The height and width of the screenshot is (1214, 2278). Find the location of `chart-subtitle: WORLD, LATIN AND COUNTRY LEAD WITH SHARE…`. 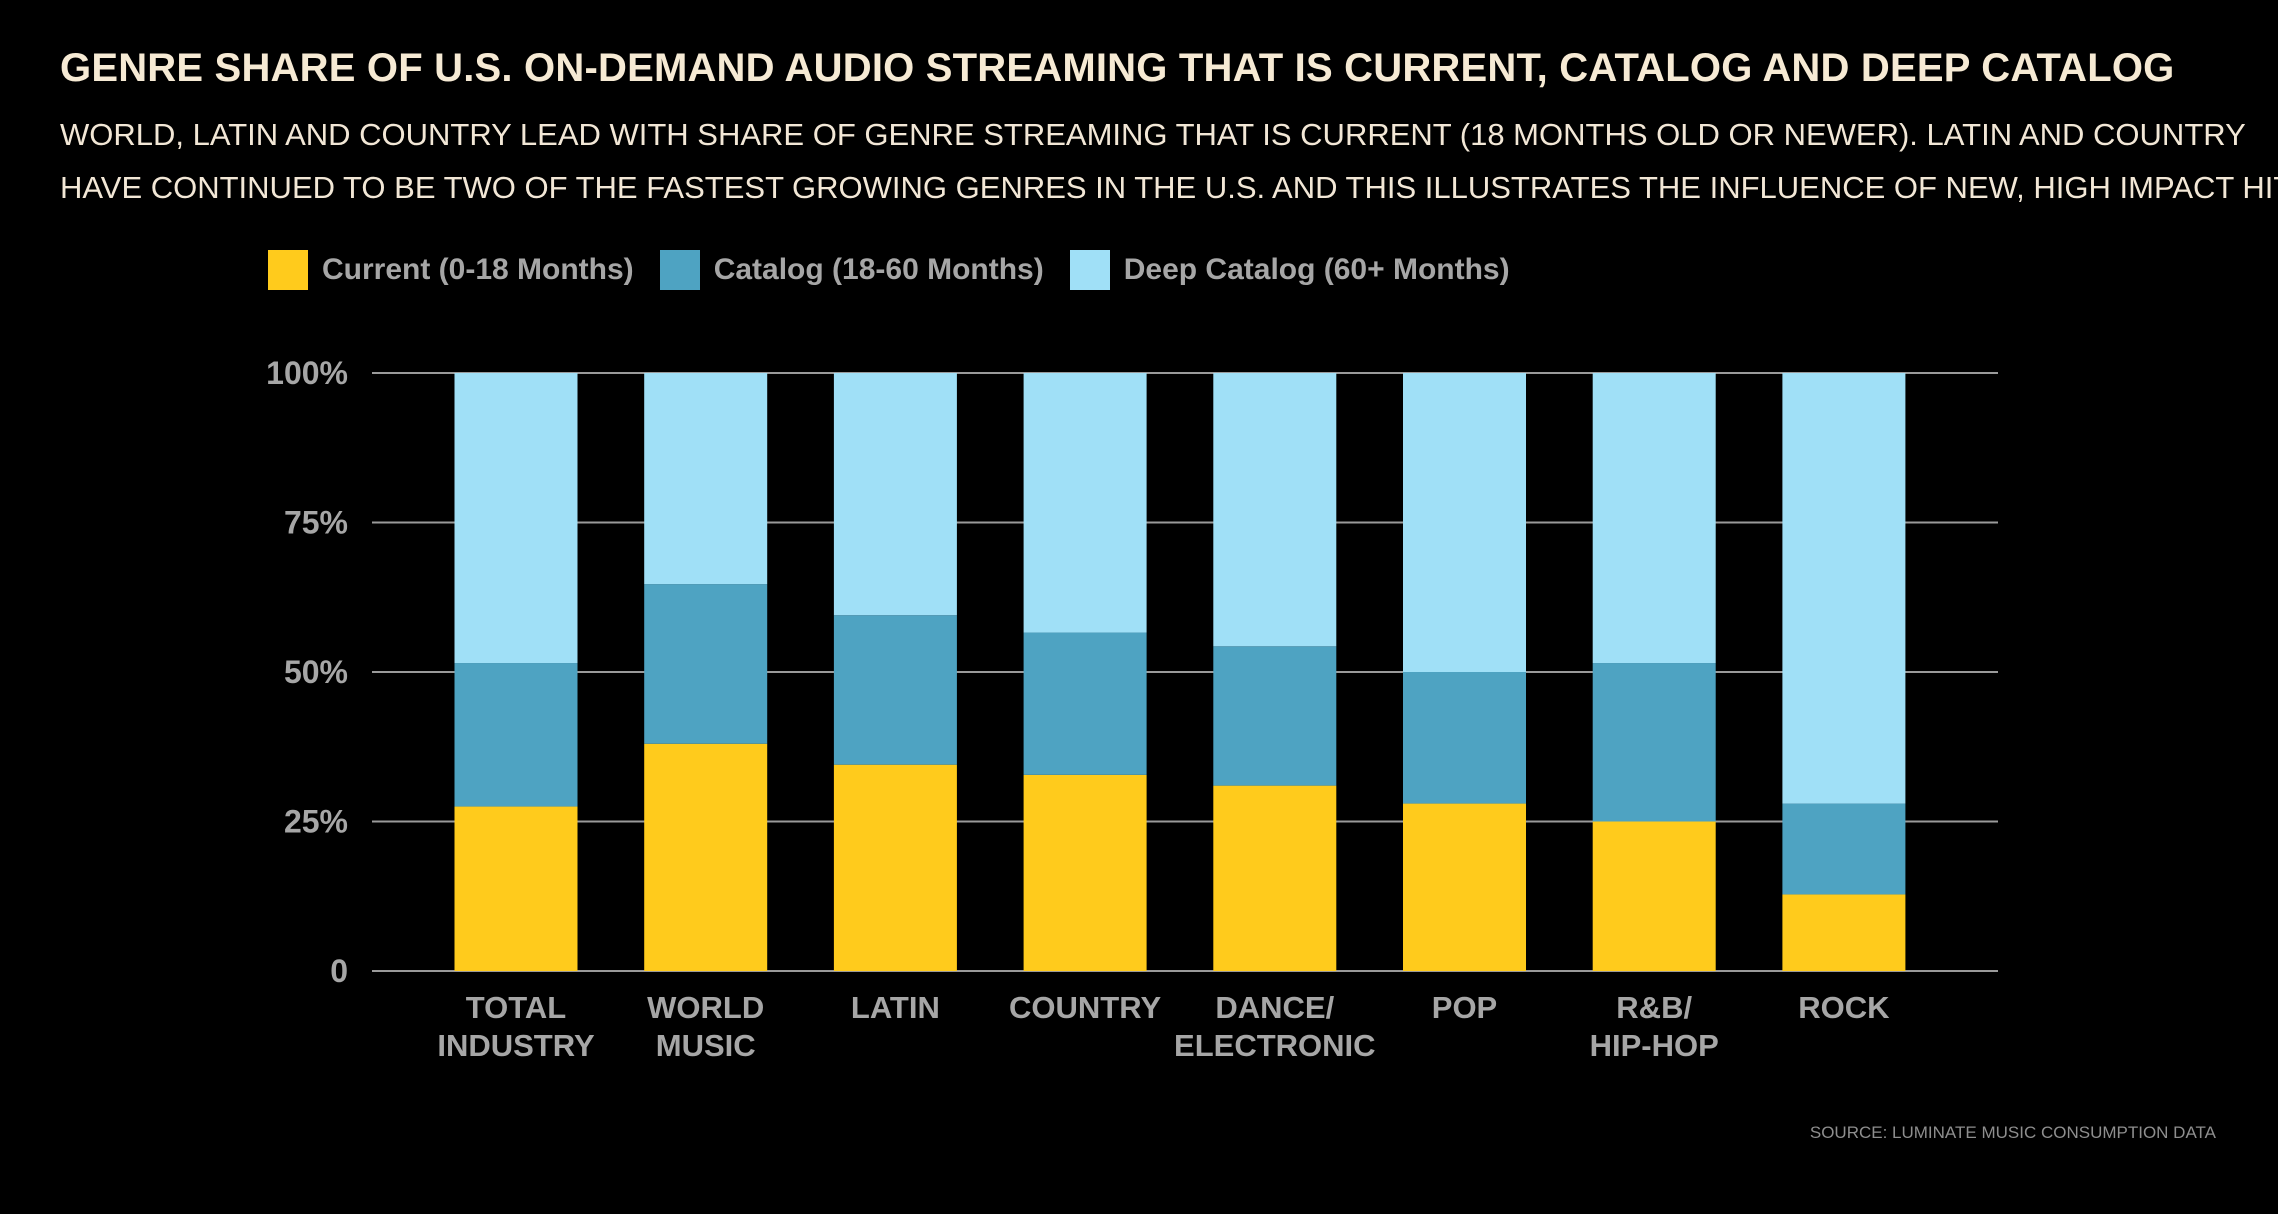

chart-subtitle: WORLD, LATIN AND COUNTRY LEAD WITH SHARE… is located at coordinates (1169, 161).